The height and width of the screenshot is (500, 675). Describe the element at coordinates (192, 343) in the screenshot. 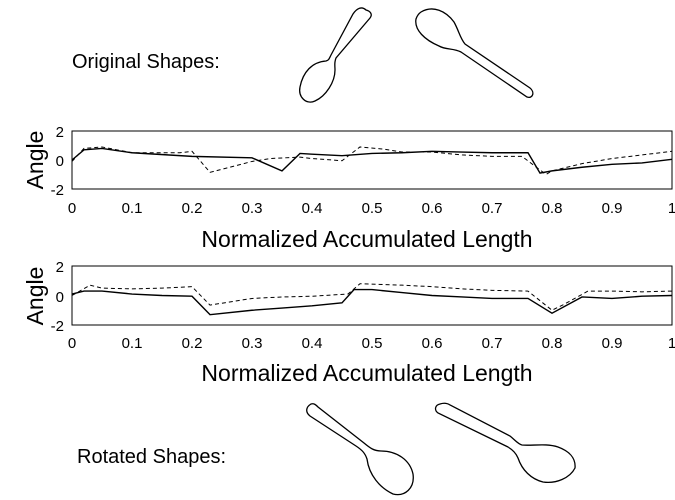

I see `chart-1-xtick-label: 0.2` at that location.